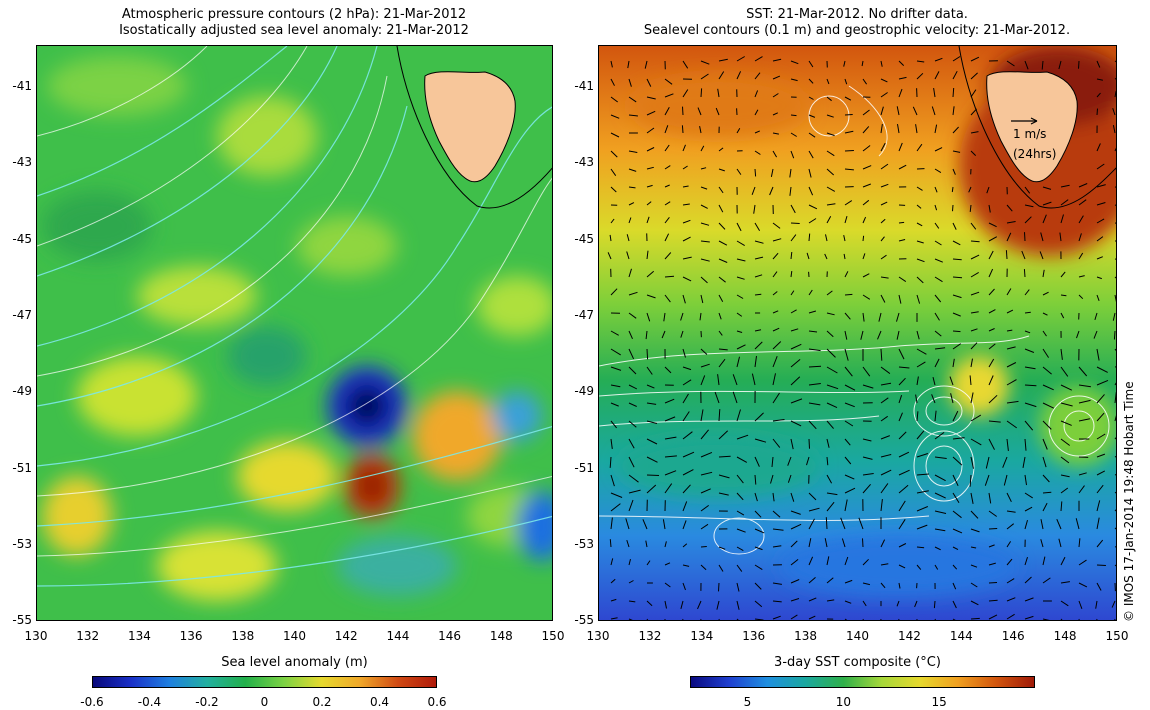 The height and width of the screenshot is (710, 1150). Describe the element at coordinates (584, 543) in the screenshot. I see `right-y-tick: -53` at that location.